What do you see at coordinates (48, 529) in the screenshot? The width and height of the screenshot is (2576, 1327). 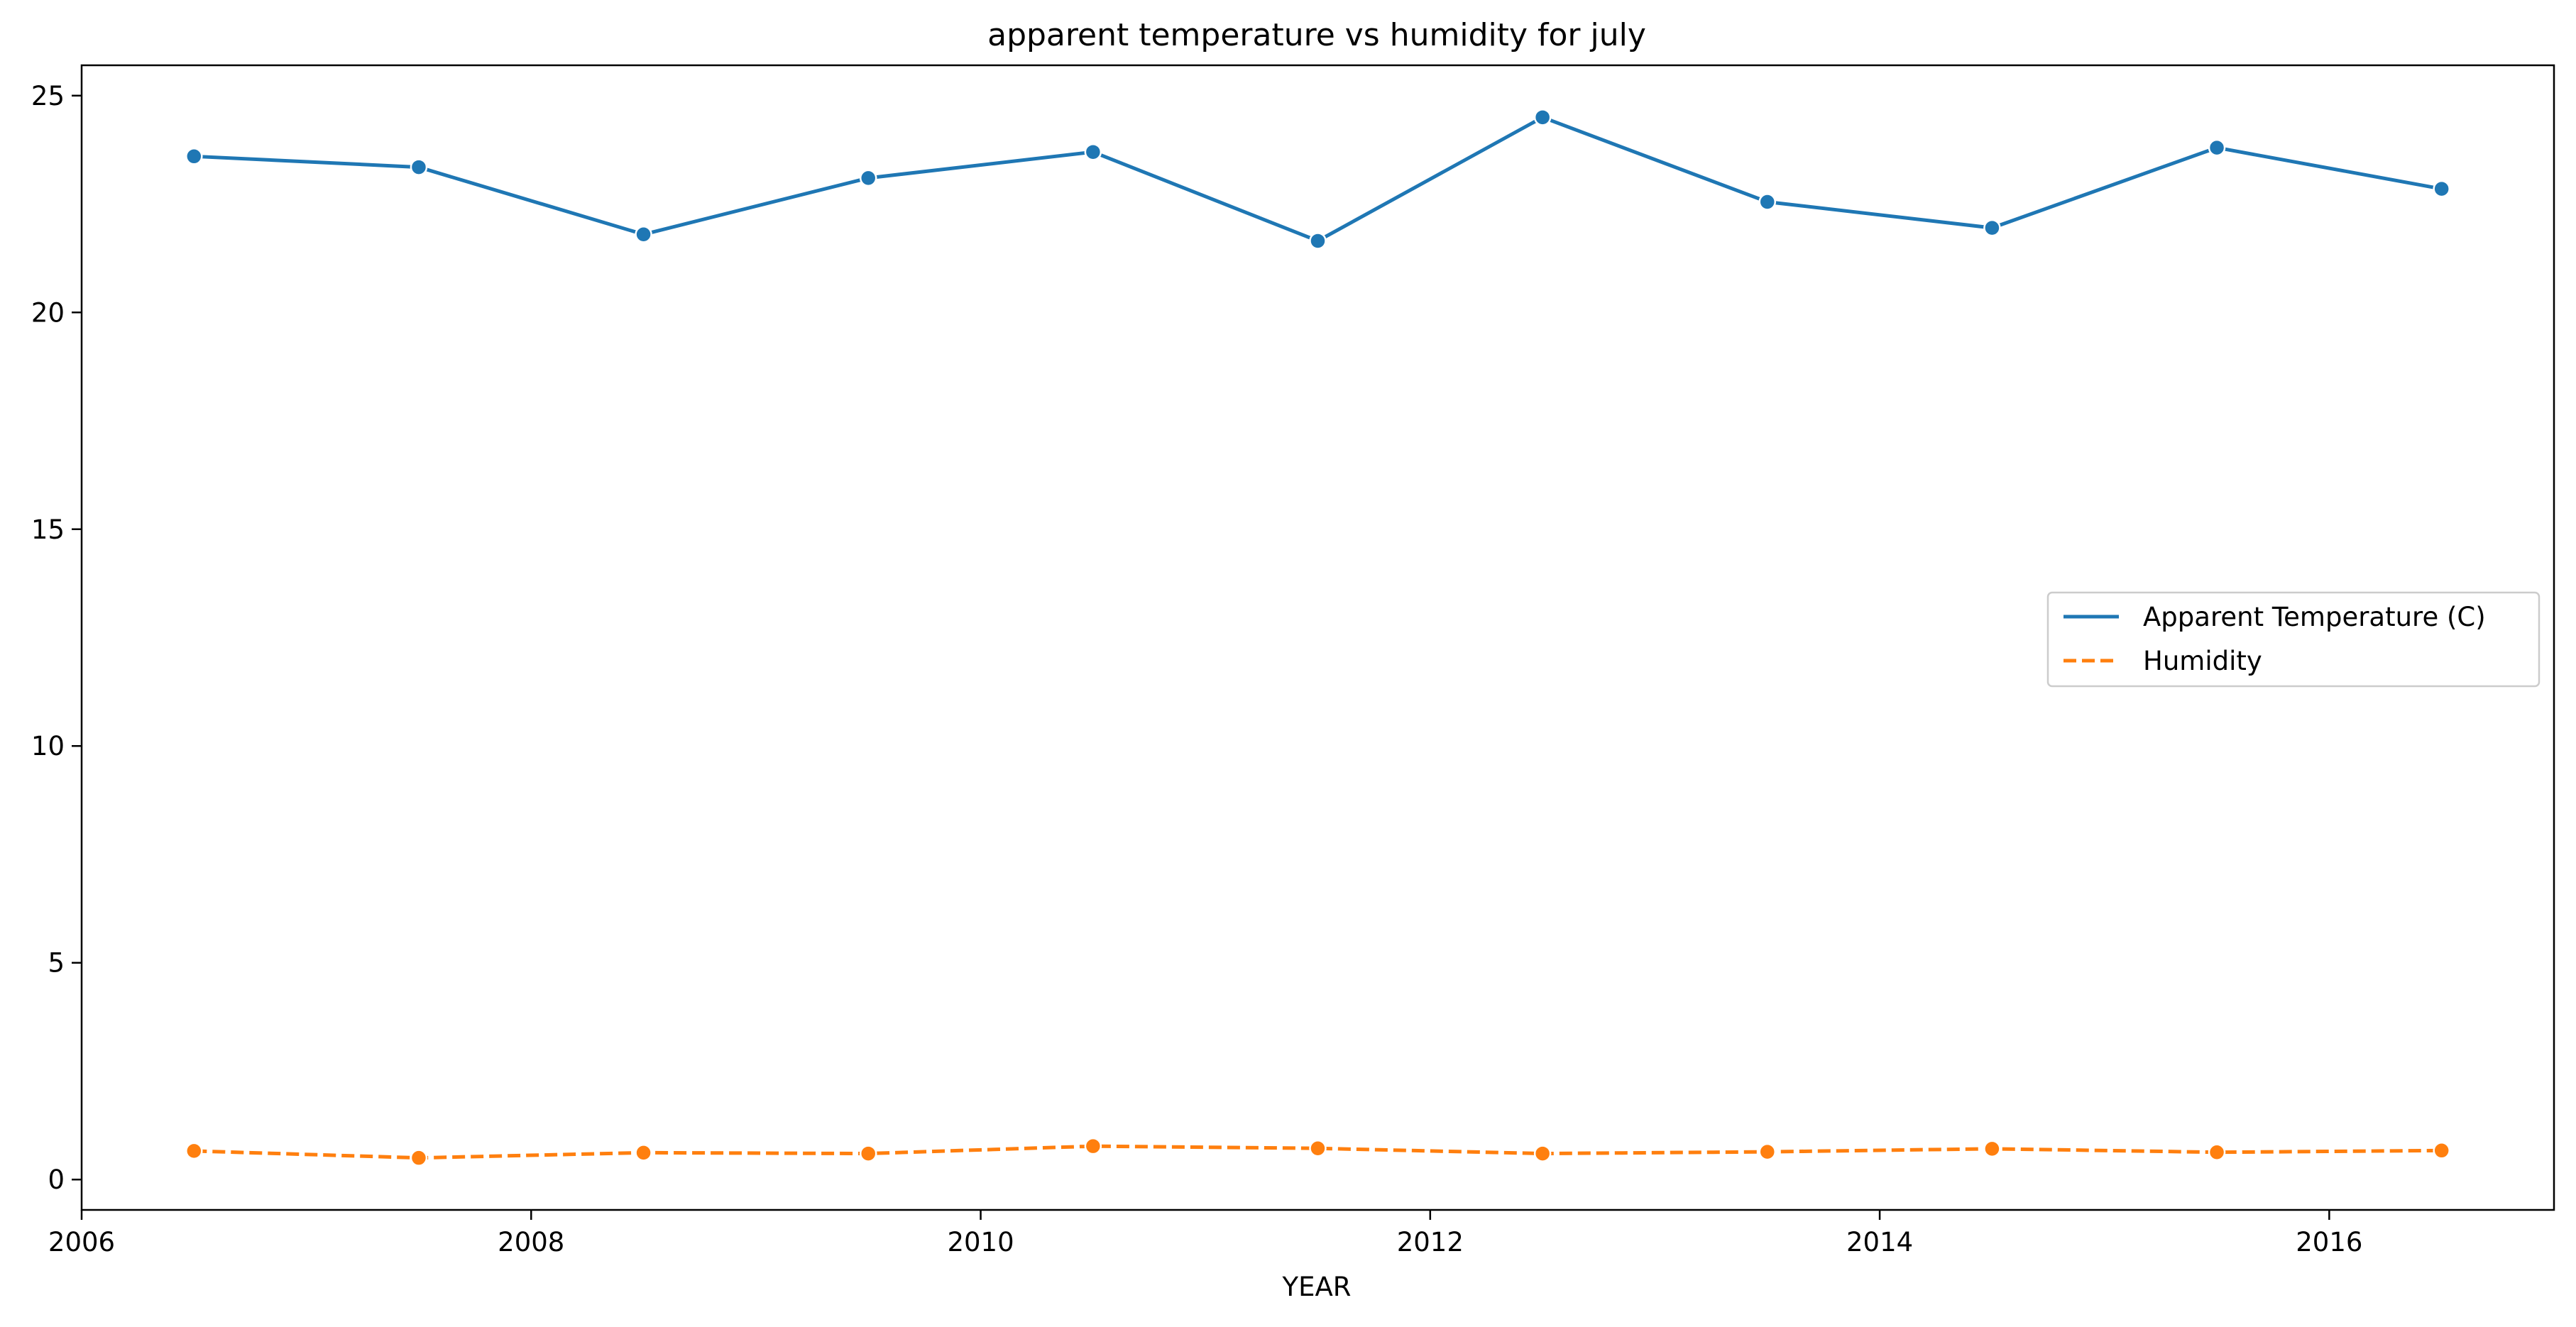 I see `y-tick-label: 15` at bounding box center [48, 529].